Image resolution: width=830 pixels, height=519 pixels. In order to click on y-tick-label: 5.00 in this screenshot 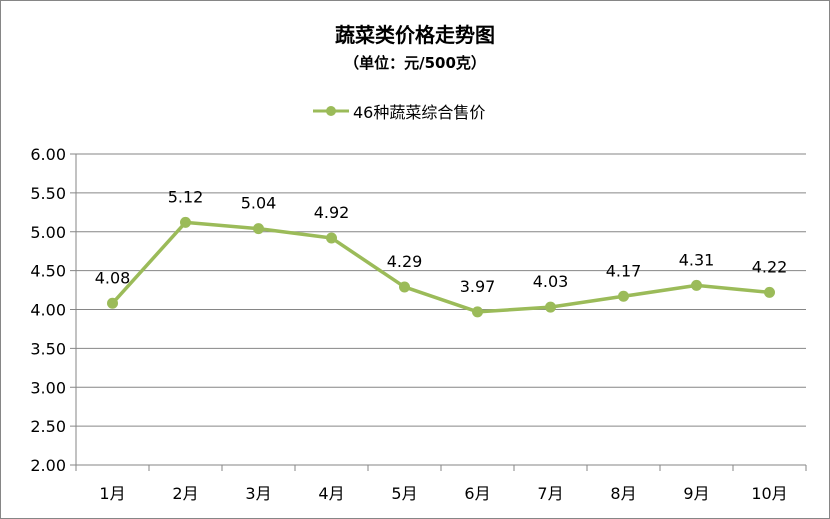, I will do `click(48, 232)`.